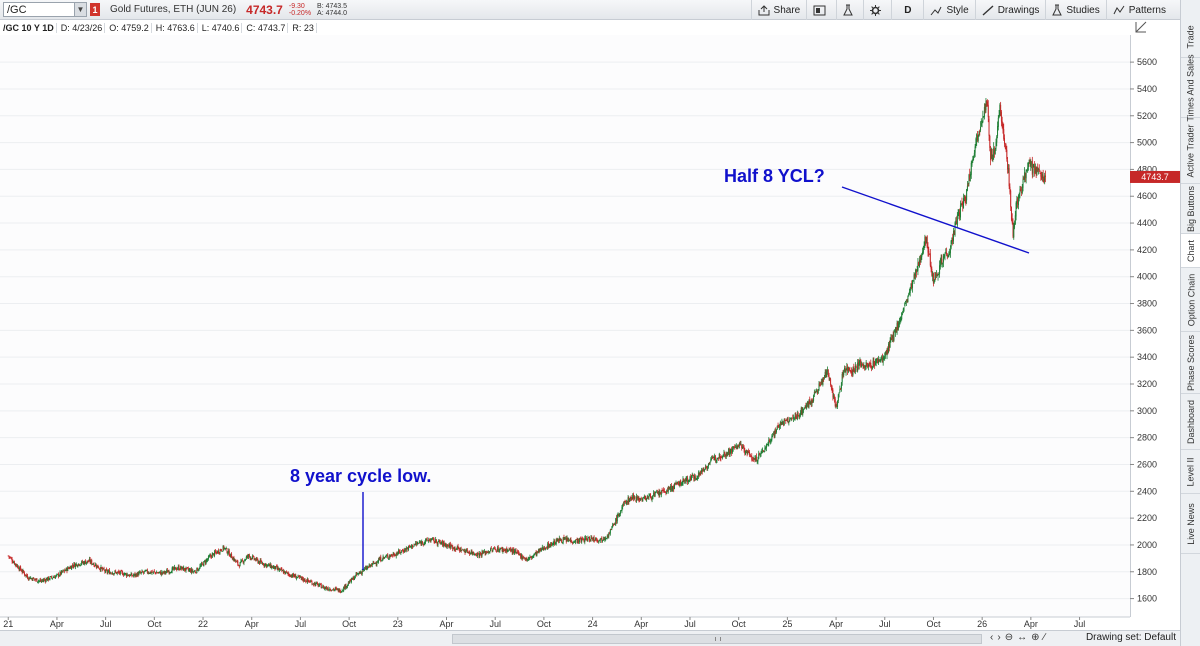 Image resolution: width=1200 pixels, height=646 pixels. I want to click on tab-trade: Trade, so click(1190, 37).